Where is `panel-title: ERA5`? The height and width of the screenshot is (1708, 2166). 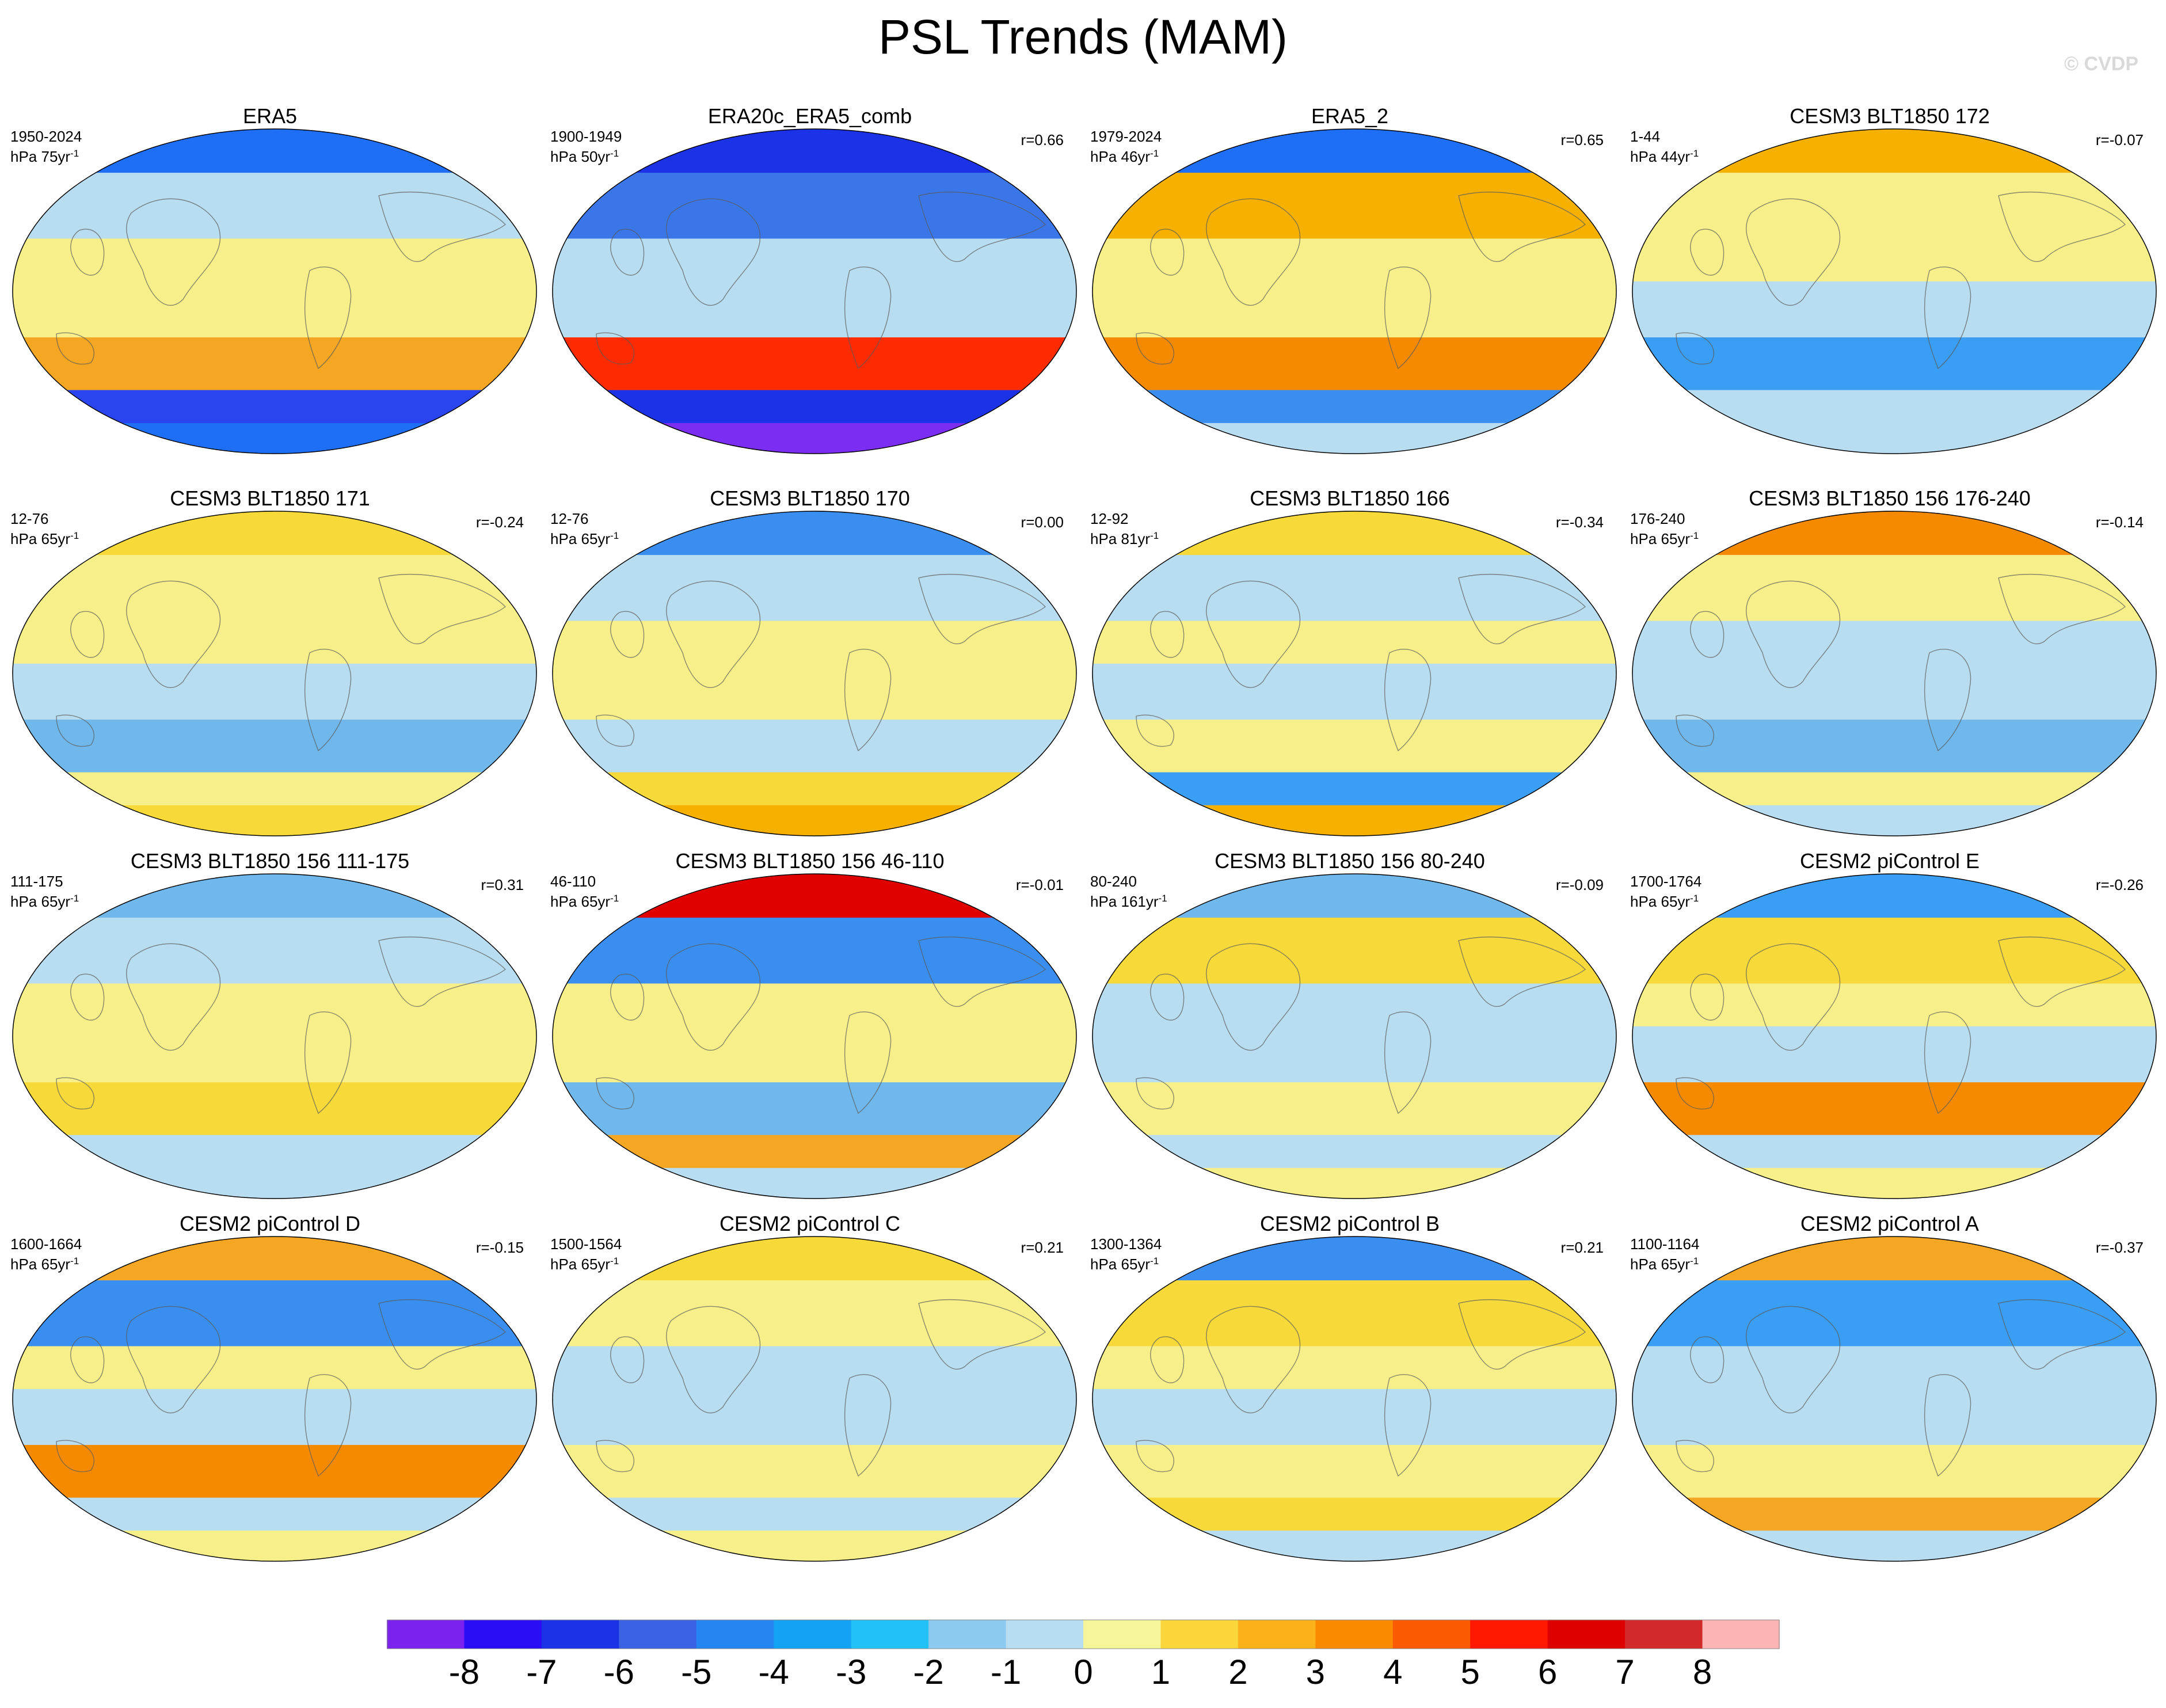
panel-title: ERA5 is located at coordinates (270, 116).